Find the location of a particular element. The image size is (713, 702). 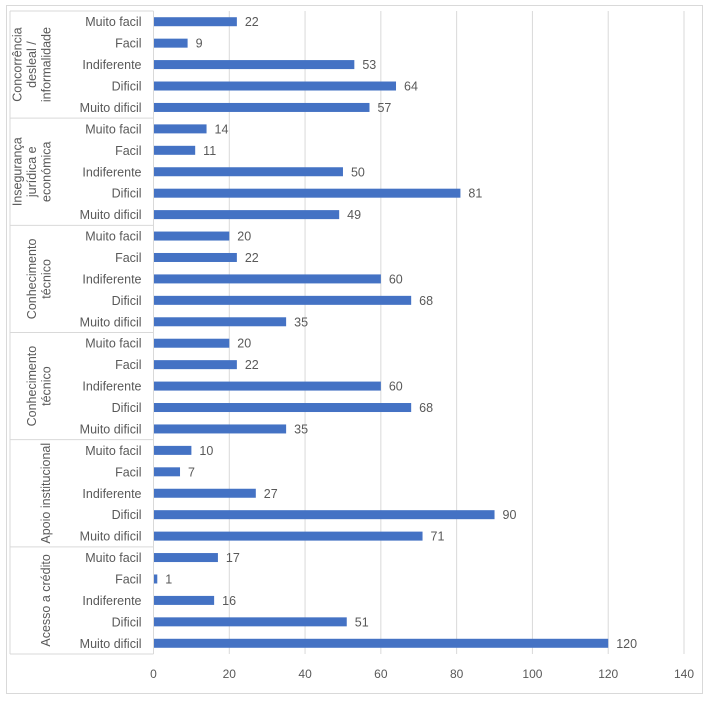

data-label: 14 is located at coordinates (222, 129).